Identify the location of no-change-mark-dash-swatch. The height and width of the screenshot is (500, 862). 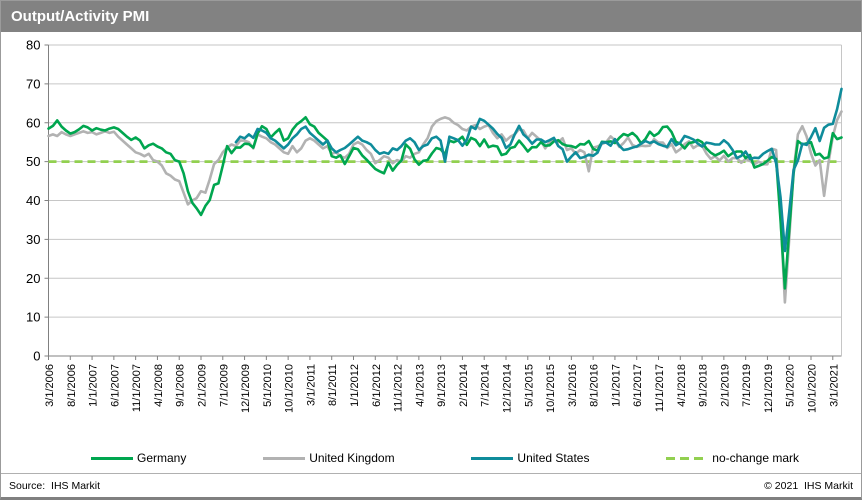
(687, 458).